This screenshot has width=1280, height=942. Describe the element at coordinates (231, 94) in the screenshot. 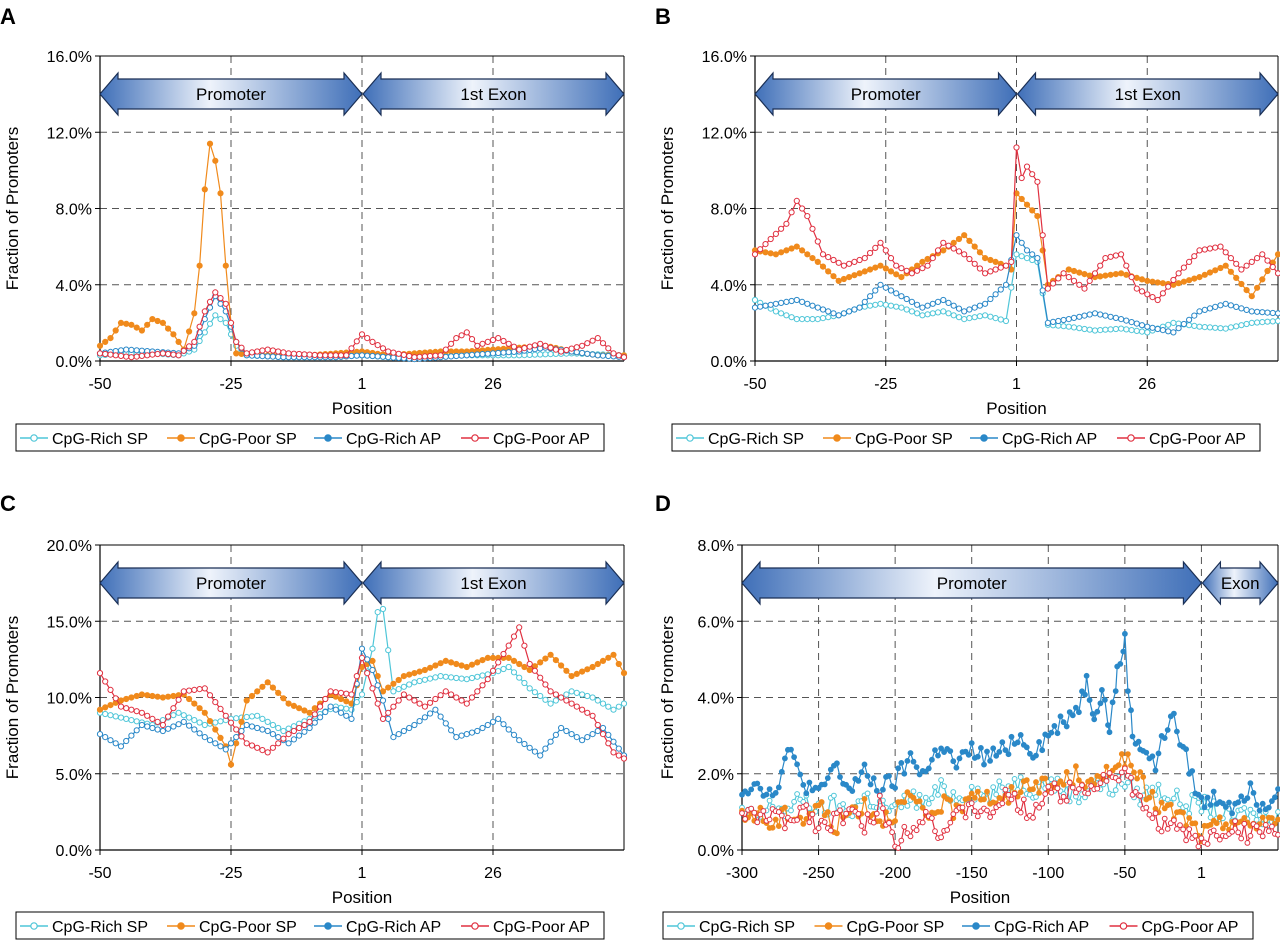

I see `region-arrow` at that location.